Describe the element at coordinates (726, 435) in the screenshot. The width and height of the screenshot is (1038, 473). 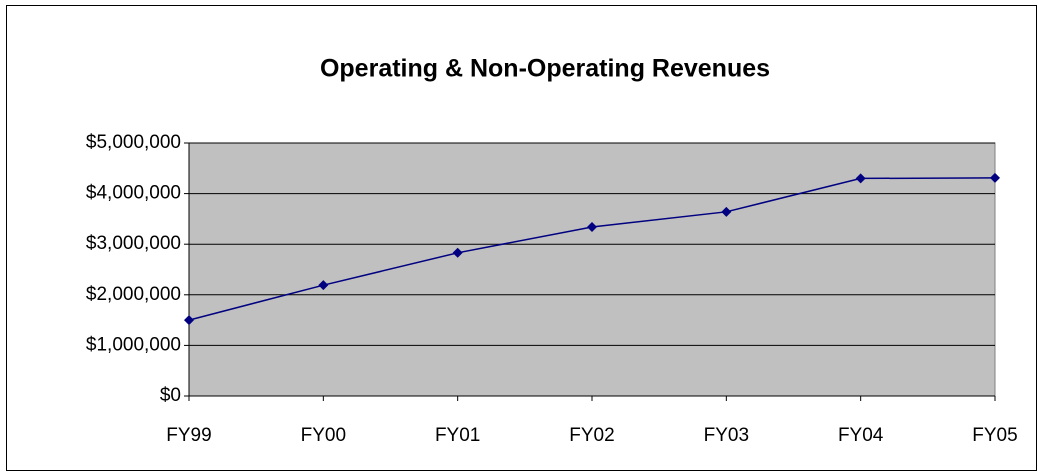
I see `x-tick-label: FY03` at that location.